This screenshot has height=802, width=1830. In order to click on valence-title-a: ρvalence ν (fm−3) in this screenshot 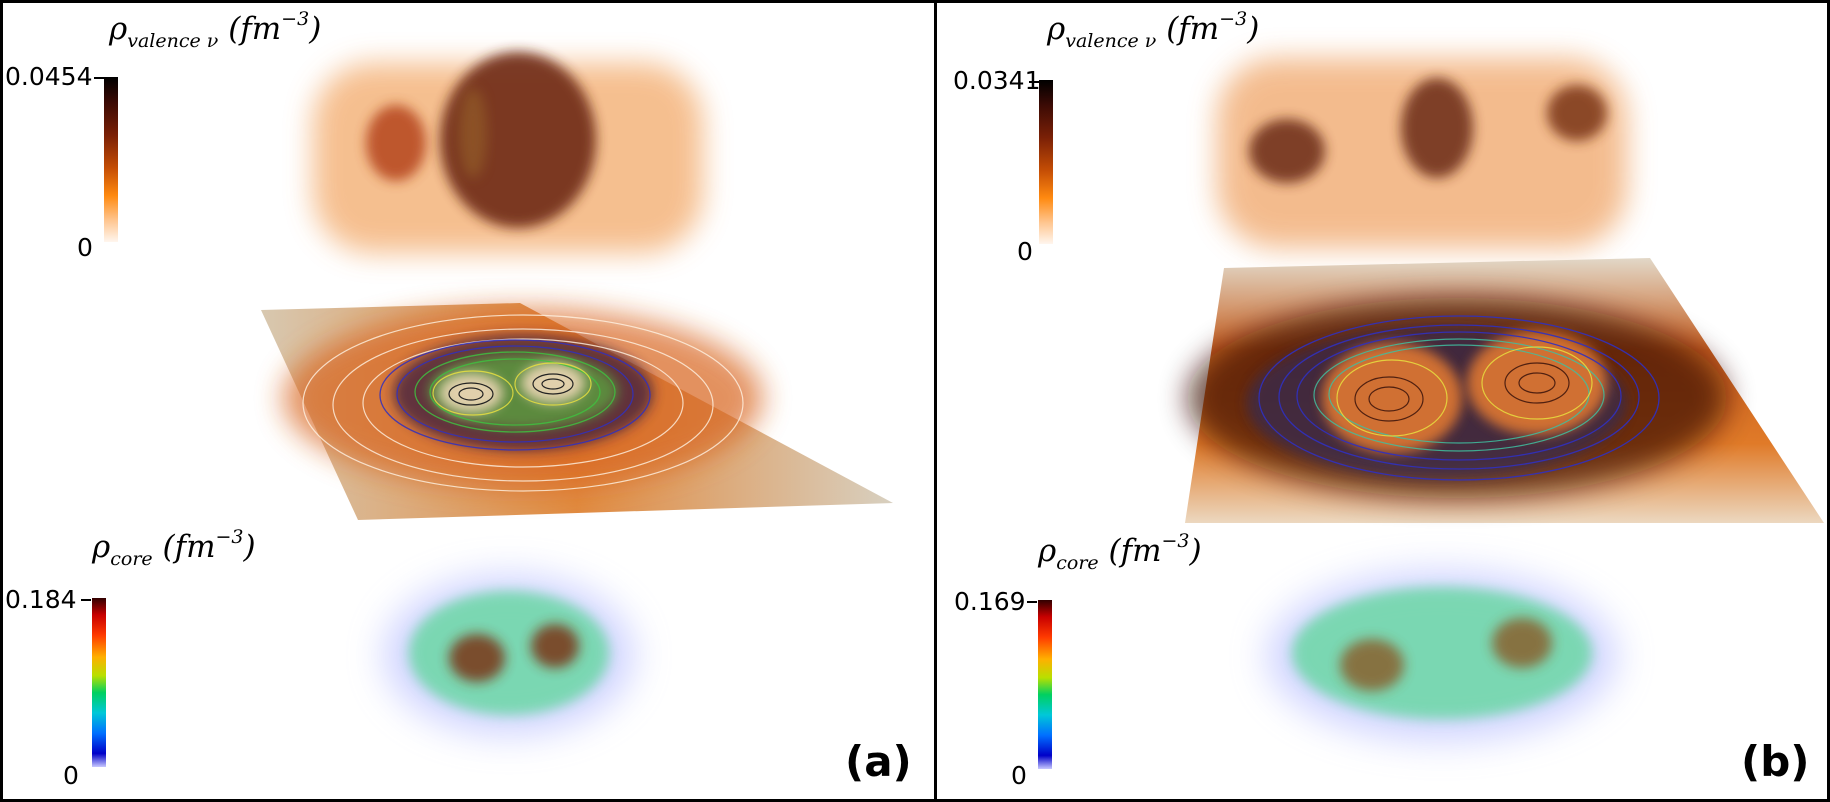, I will do `click(215, 30)`.